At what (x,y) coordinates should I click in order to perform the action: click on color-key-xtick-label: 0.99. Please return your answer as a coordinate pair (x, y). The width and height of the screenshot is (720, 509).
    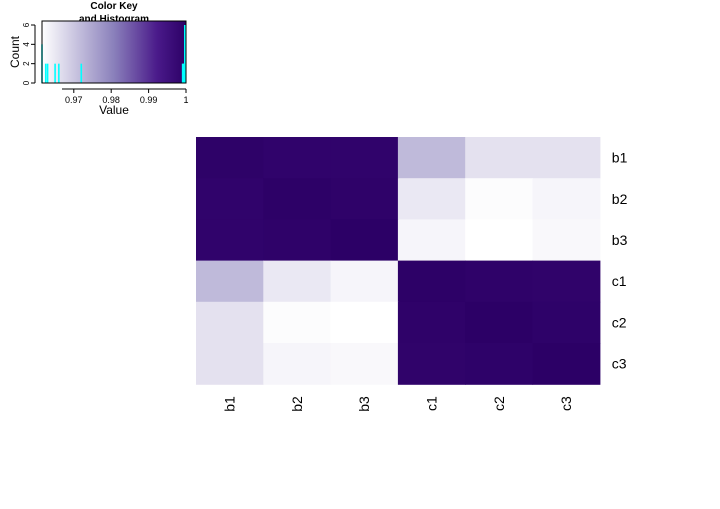
    Looking at the image, I should click on (149, 100).